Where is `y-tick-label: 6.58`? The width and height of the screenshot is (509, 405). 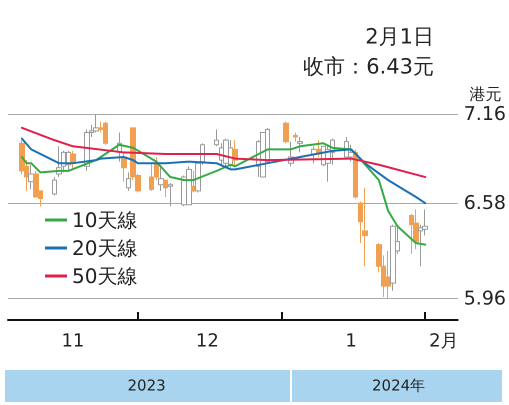
y-tick-label: 6.58 is located at coordinates (485, 203).